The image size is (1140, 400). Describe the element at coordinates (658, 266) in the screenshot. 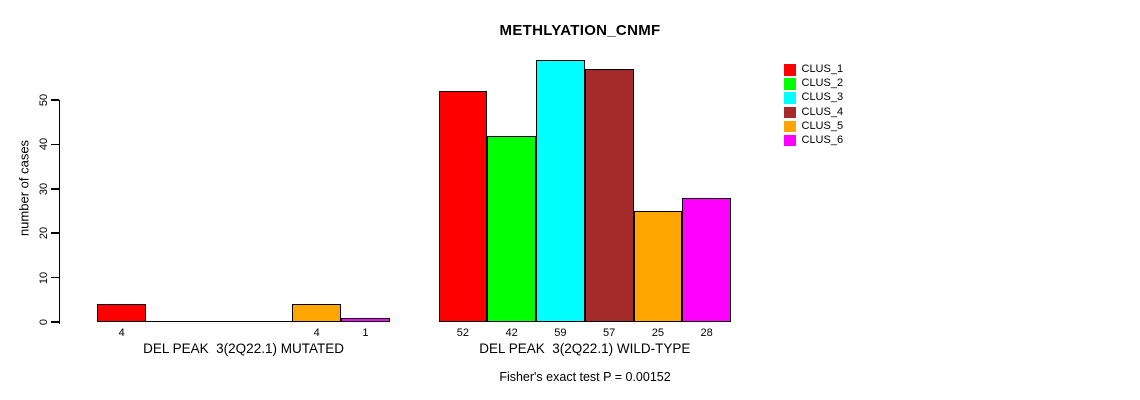

I see `bar-clus_5-wild-type` at that location.